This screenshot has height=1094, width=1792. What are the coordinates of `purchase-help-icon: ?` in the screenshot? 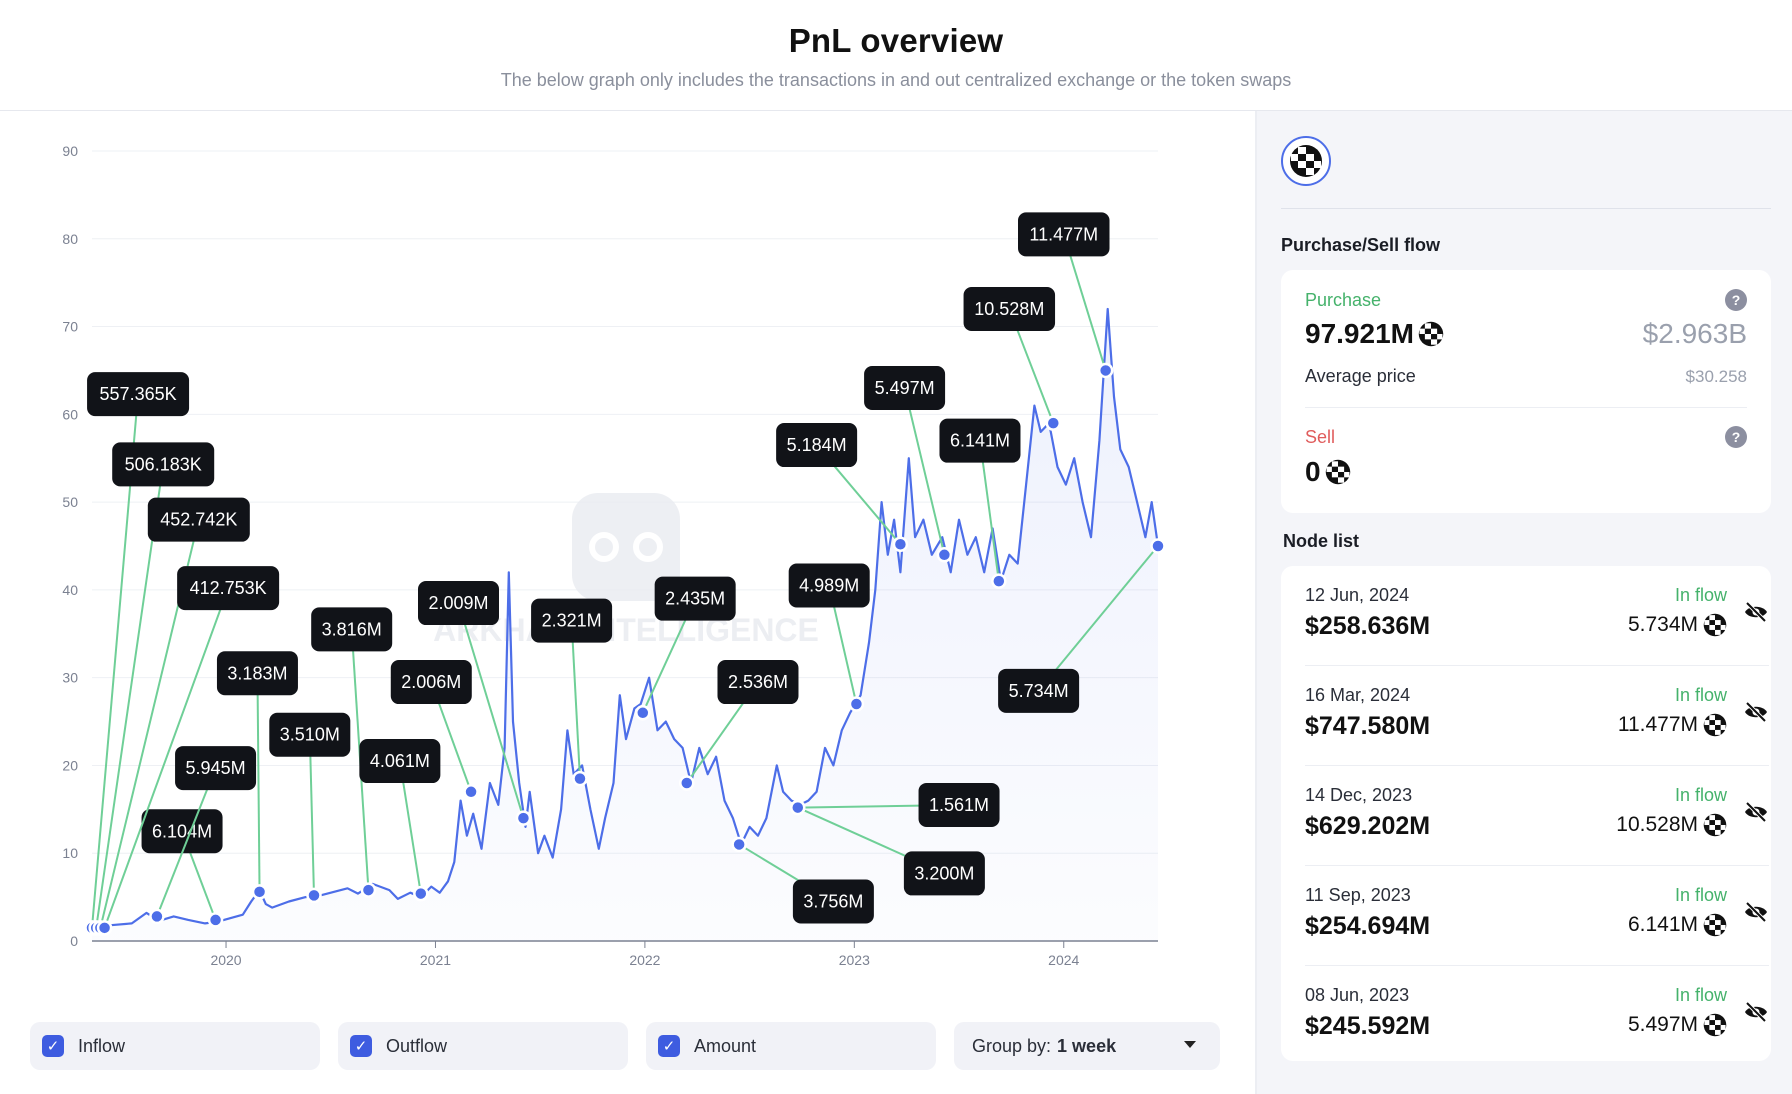 It's located at (1736, 300).